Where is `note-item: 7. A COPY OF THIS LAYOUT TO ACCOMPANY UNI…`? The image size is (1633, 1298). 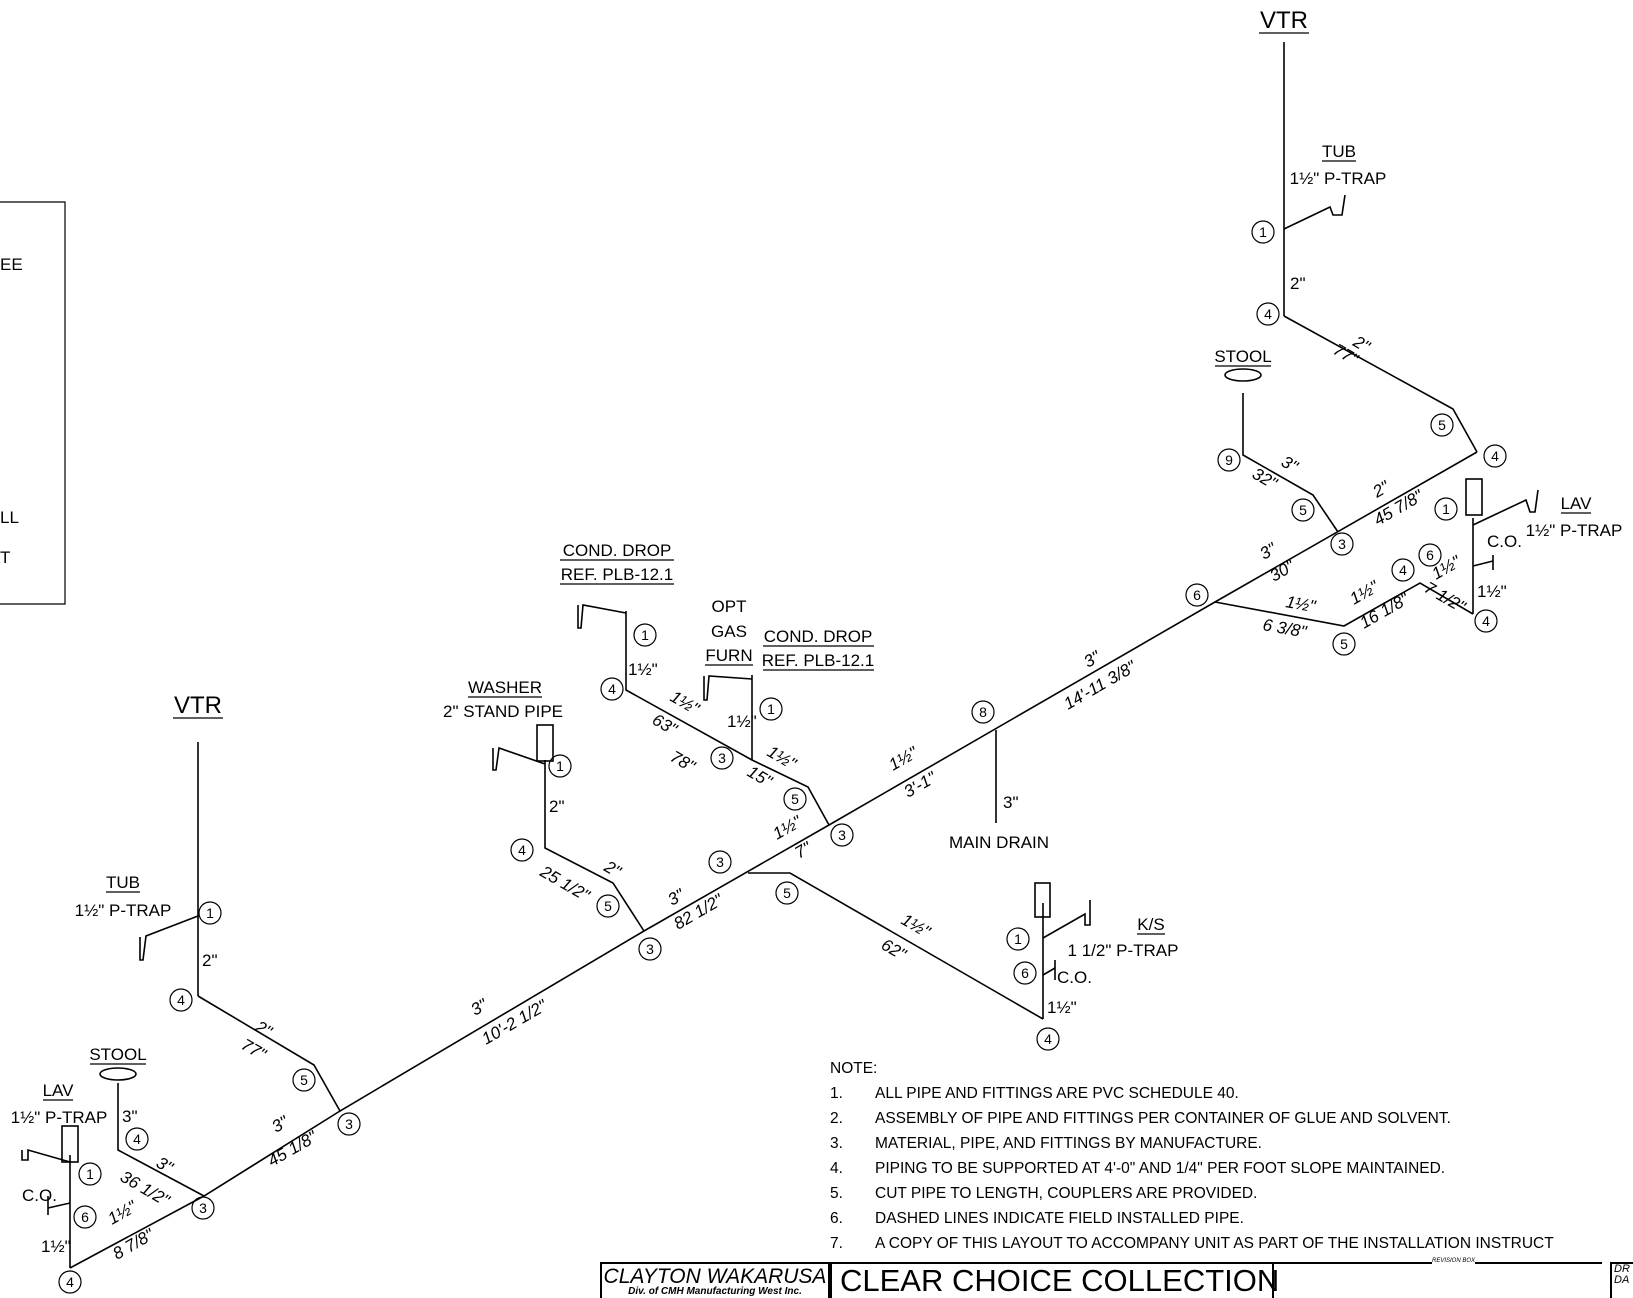 note-item: 7. A COPY OF THIS LAYOUT TO ACCOMPANY UNI… is located at coordinates (1231, 1243).